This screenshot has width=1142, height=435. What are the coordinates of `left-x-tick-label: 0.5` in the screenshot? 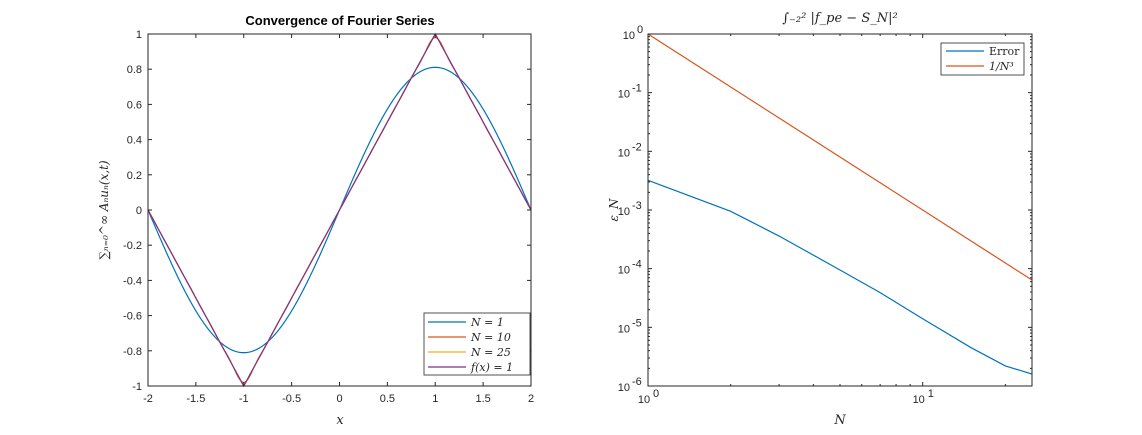 It's located at (387, 399).